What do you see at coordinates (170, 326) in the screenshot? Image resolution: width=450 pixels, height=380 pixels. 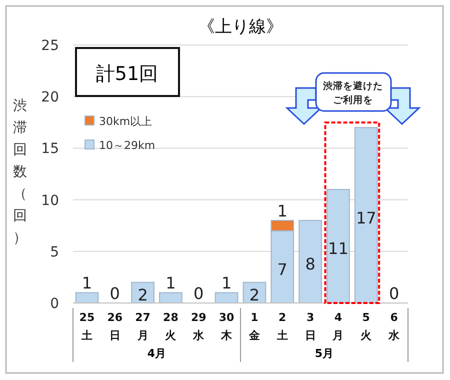 I see `x-tick-label: 28 火` at bounding box center [170, 326].